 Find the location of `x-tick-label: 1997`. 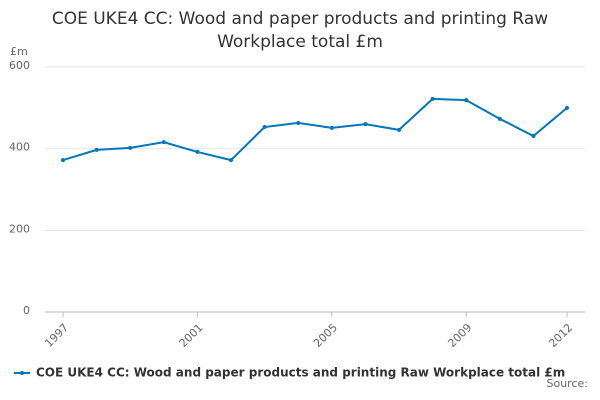

x-tick-label: 1997 is located at coordinates (56, 335).